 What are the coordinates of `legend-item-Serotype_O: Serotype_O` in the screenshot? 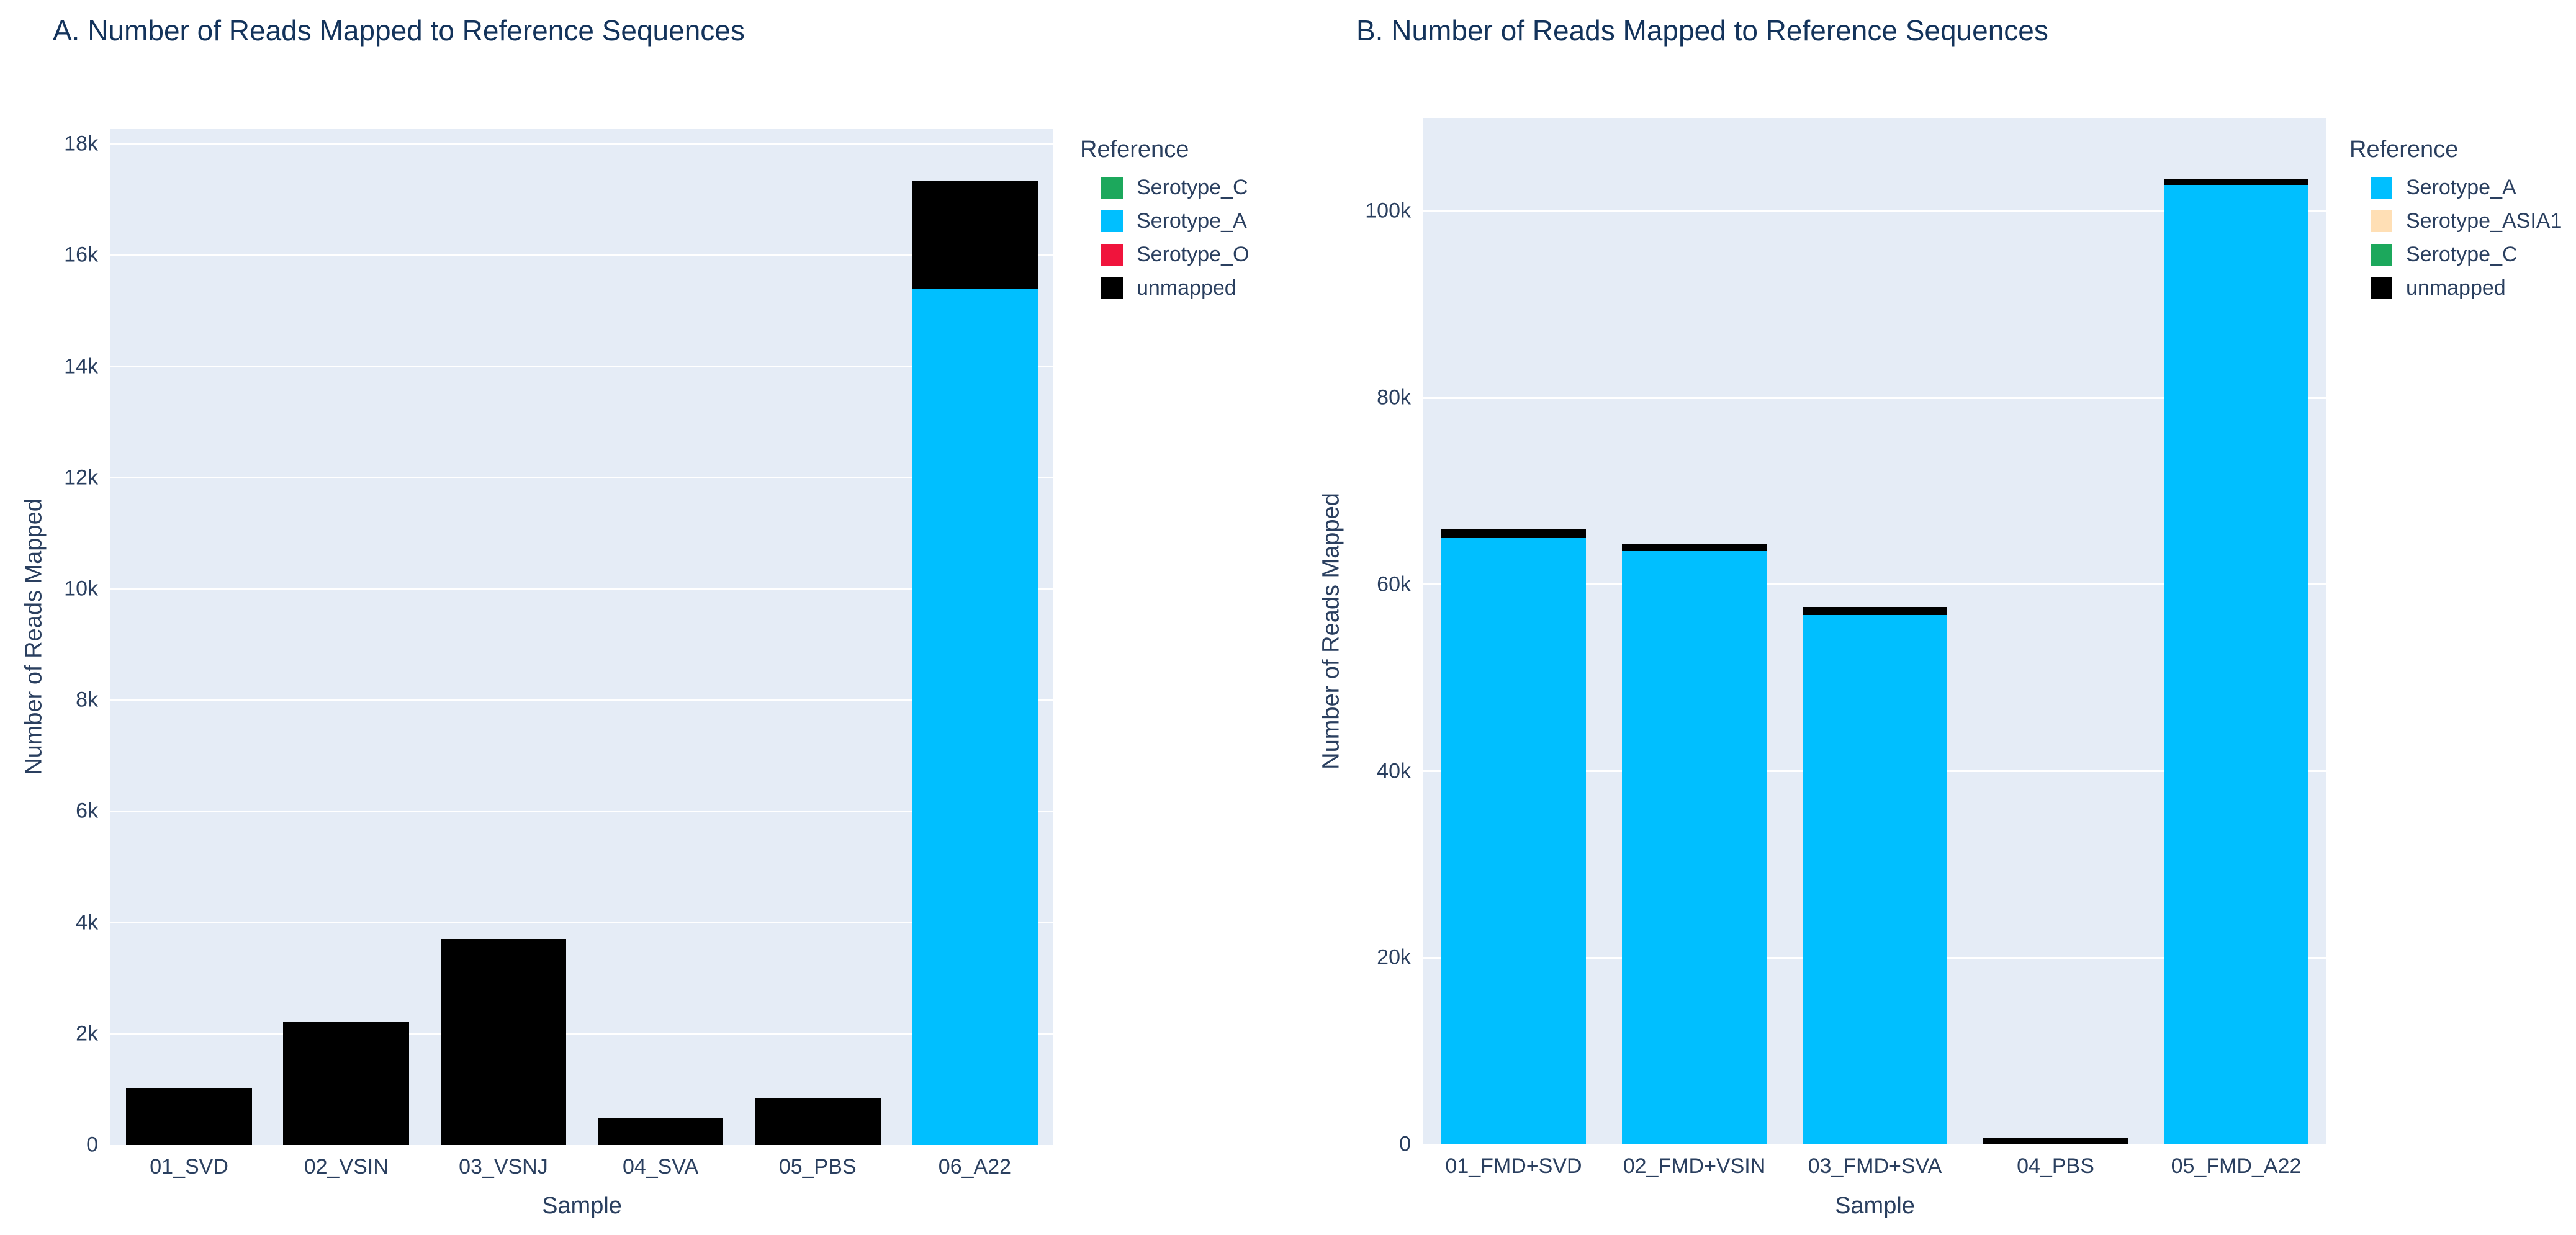 It's located at (1164, 255).